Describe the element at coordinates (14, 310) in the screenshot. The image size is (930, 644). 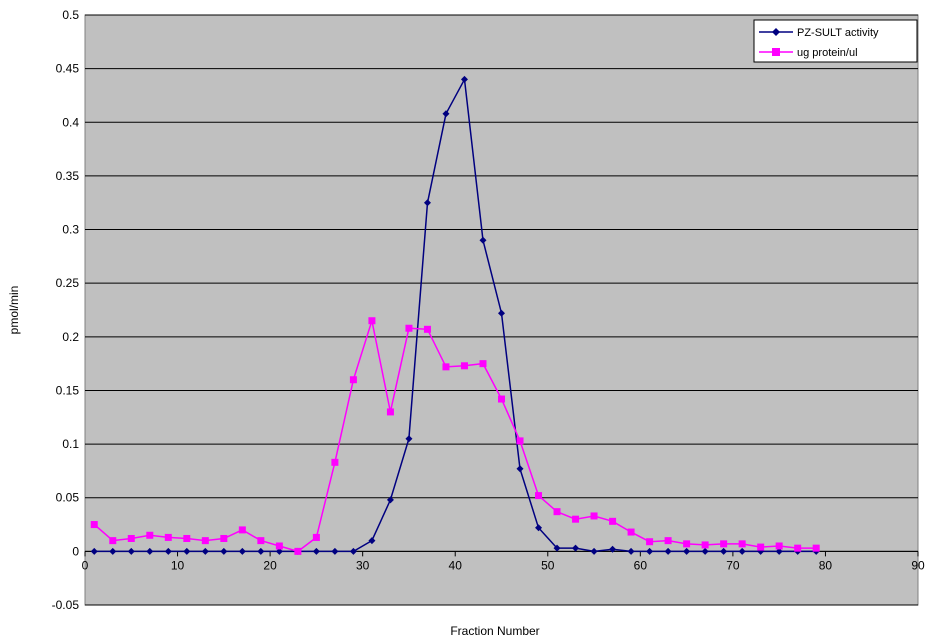
I see `y-axis-title: pmol/min` at that location.